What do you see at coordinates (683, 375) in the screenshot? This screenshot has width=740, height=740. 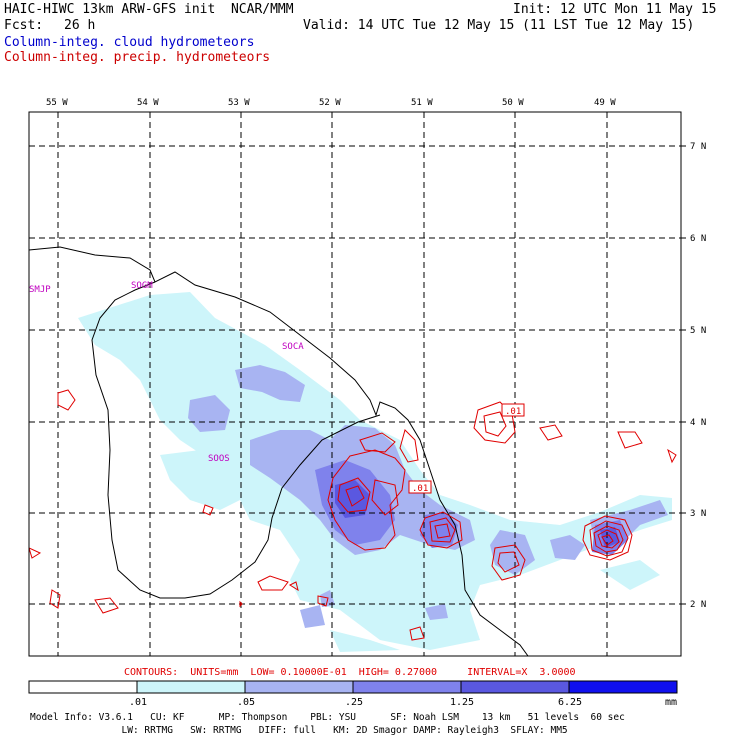 I see `lat-ticks` at bounding box center [683, 375].